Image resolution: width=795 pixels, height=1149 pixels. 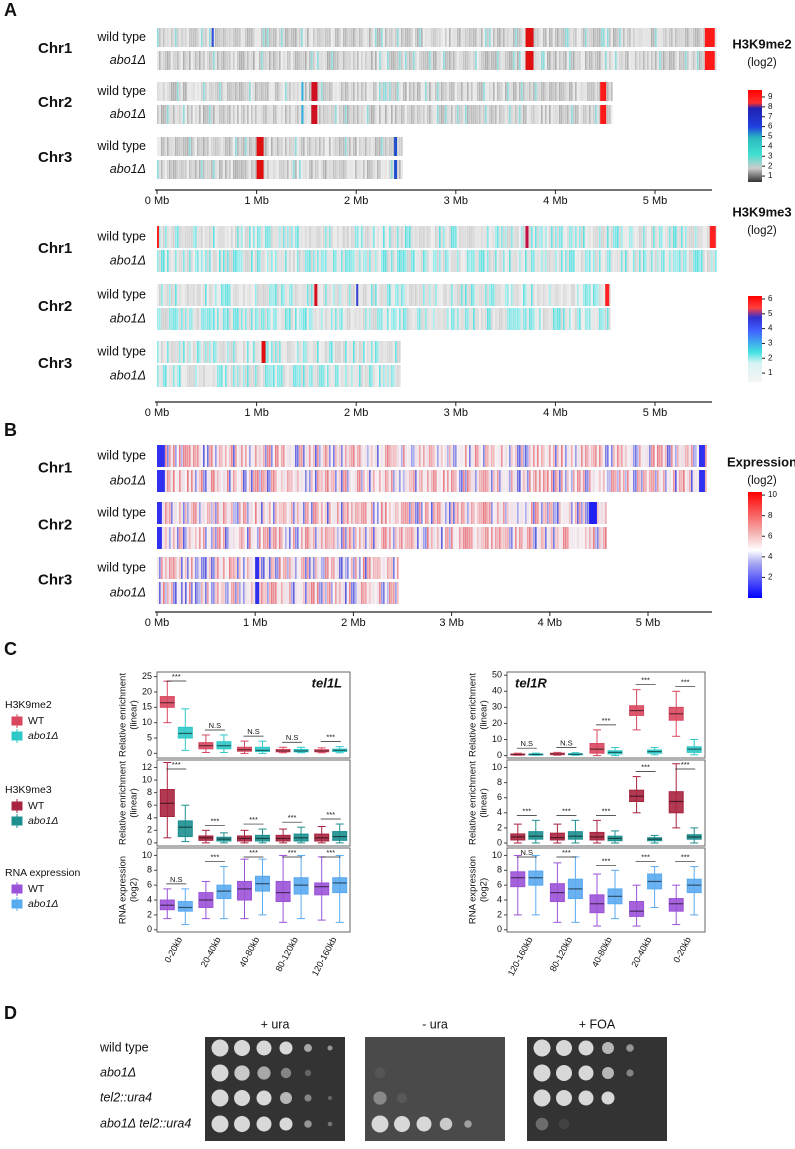 I want to click on colorbar, so click(x=755, y=545).